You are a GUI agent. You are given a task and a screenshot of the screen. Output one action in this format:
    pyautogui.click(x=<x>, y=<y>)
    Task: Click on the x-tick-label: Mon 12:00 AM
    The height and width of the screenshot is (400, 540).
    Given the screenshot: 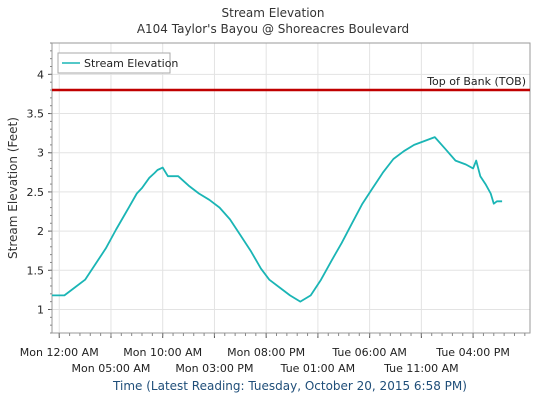 What is the action you would take?
    pyautogui.click(x=59, y=352)
    